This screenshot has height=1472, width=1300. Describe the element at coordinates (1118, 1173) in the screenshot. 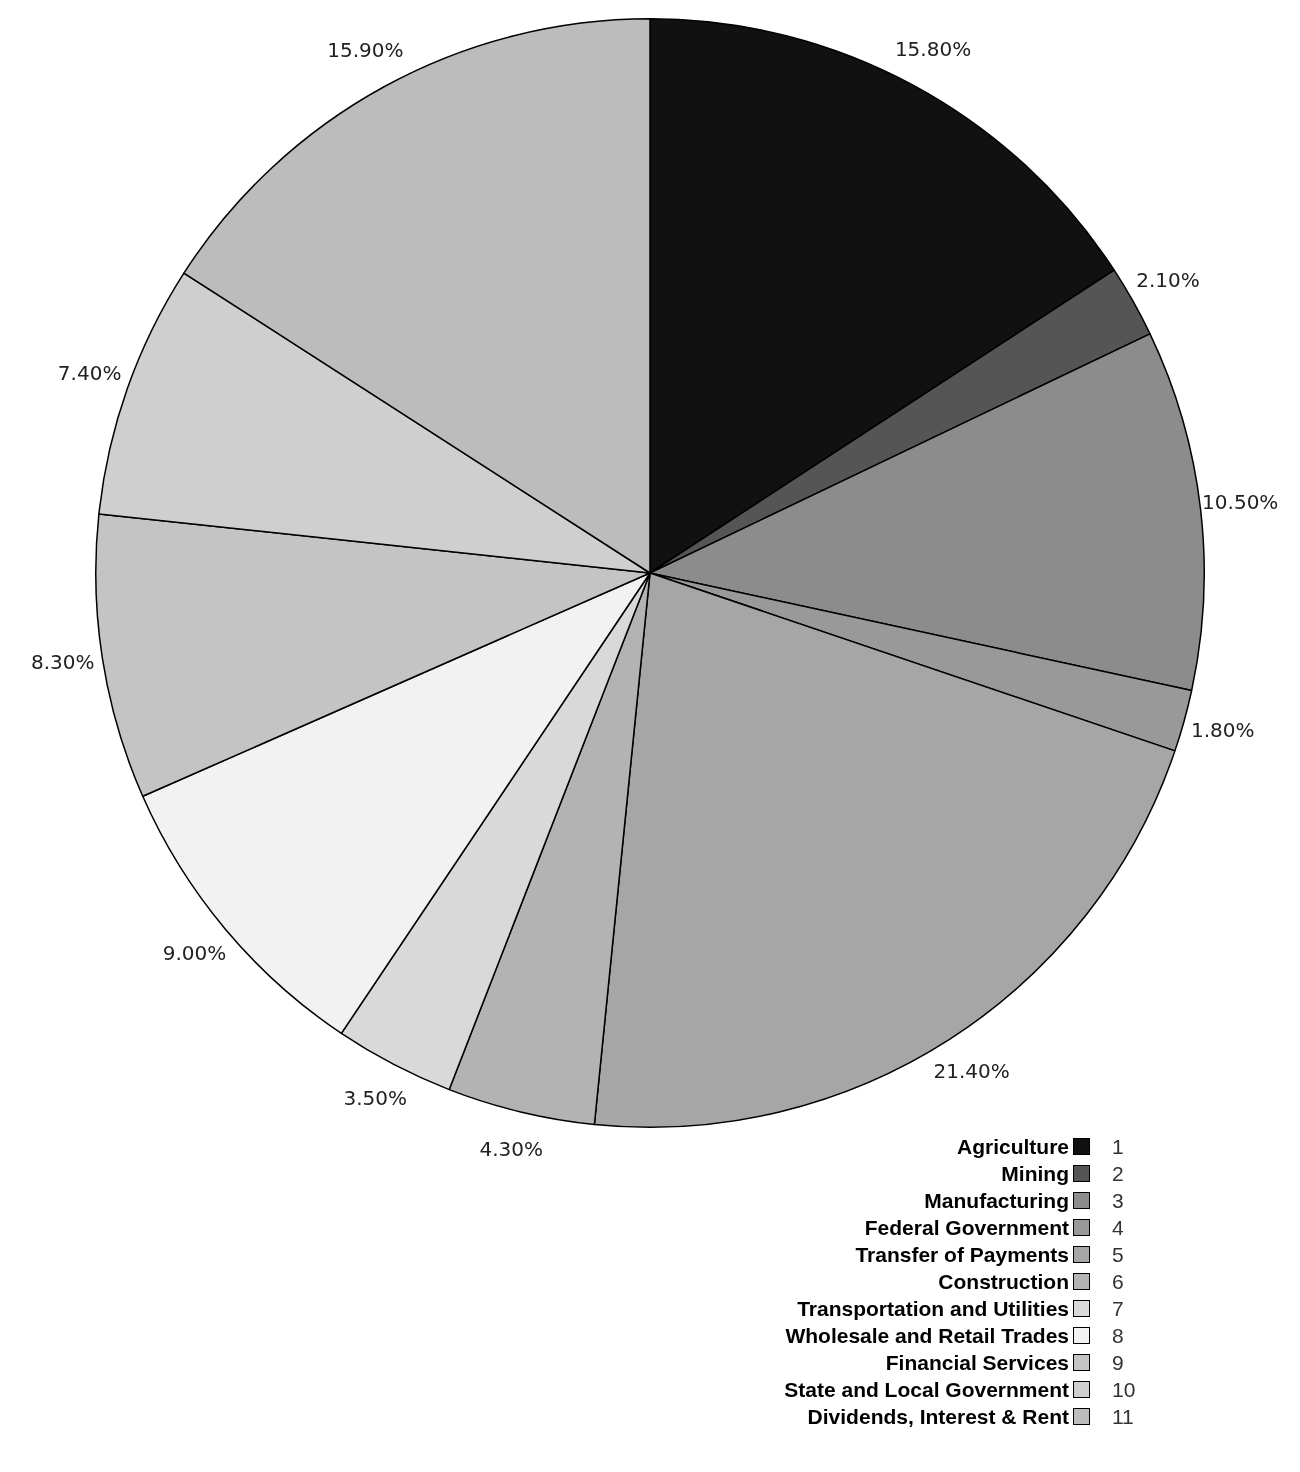

I see `text: 2` at that location.